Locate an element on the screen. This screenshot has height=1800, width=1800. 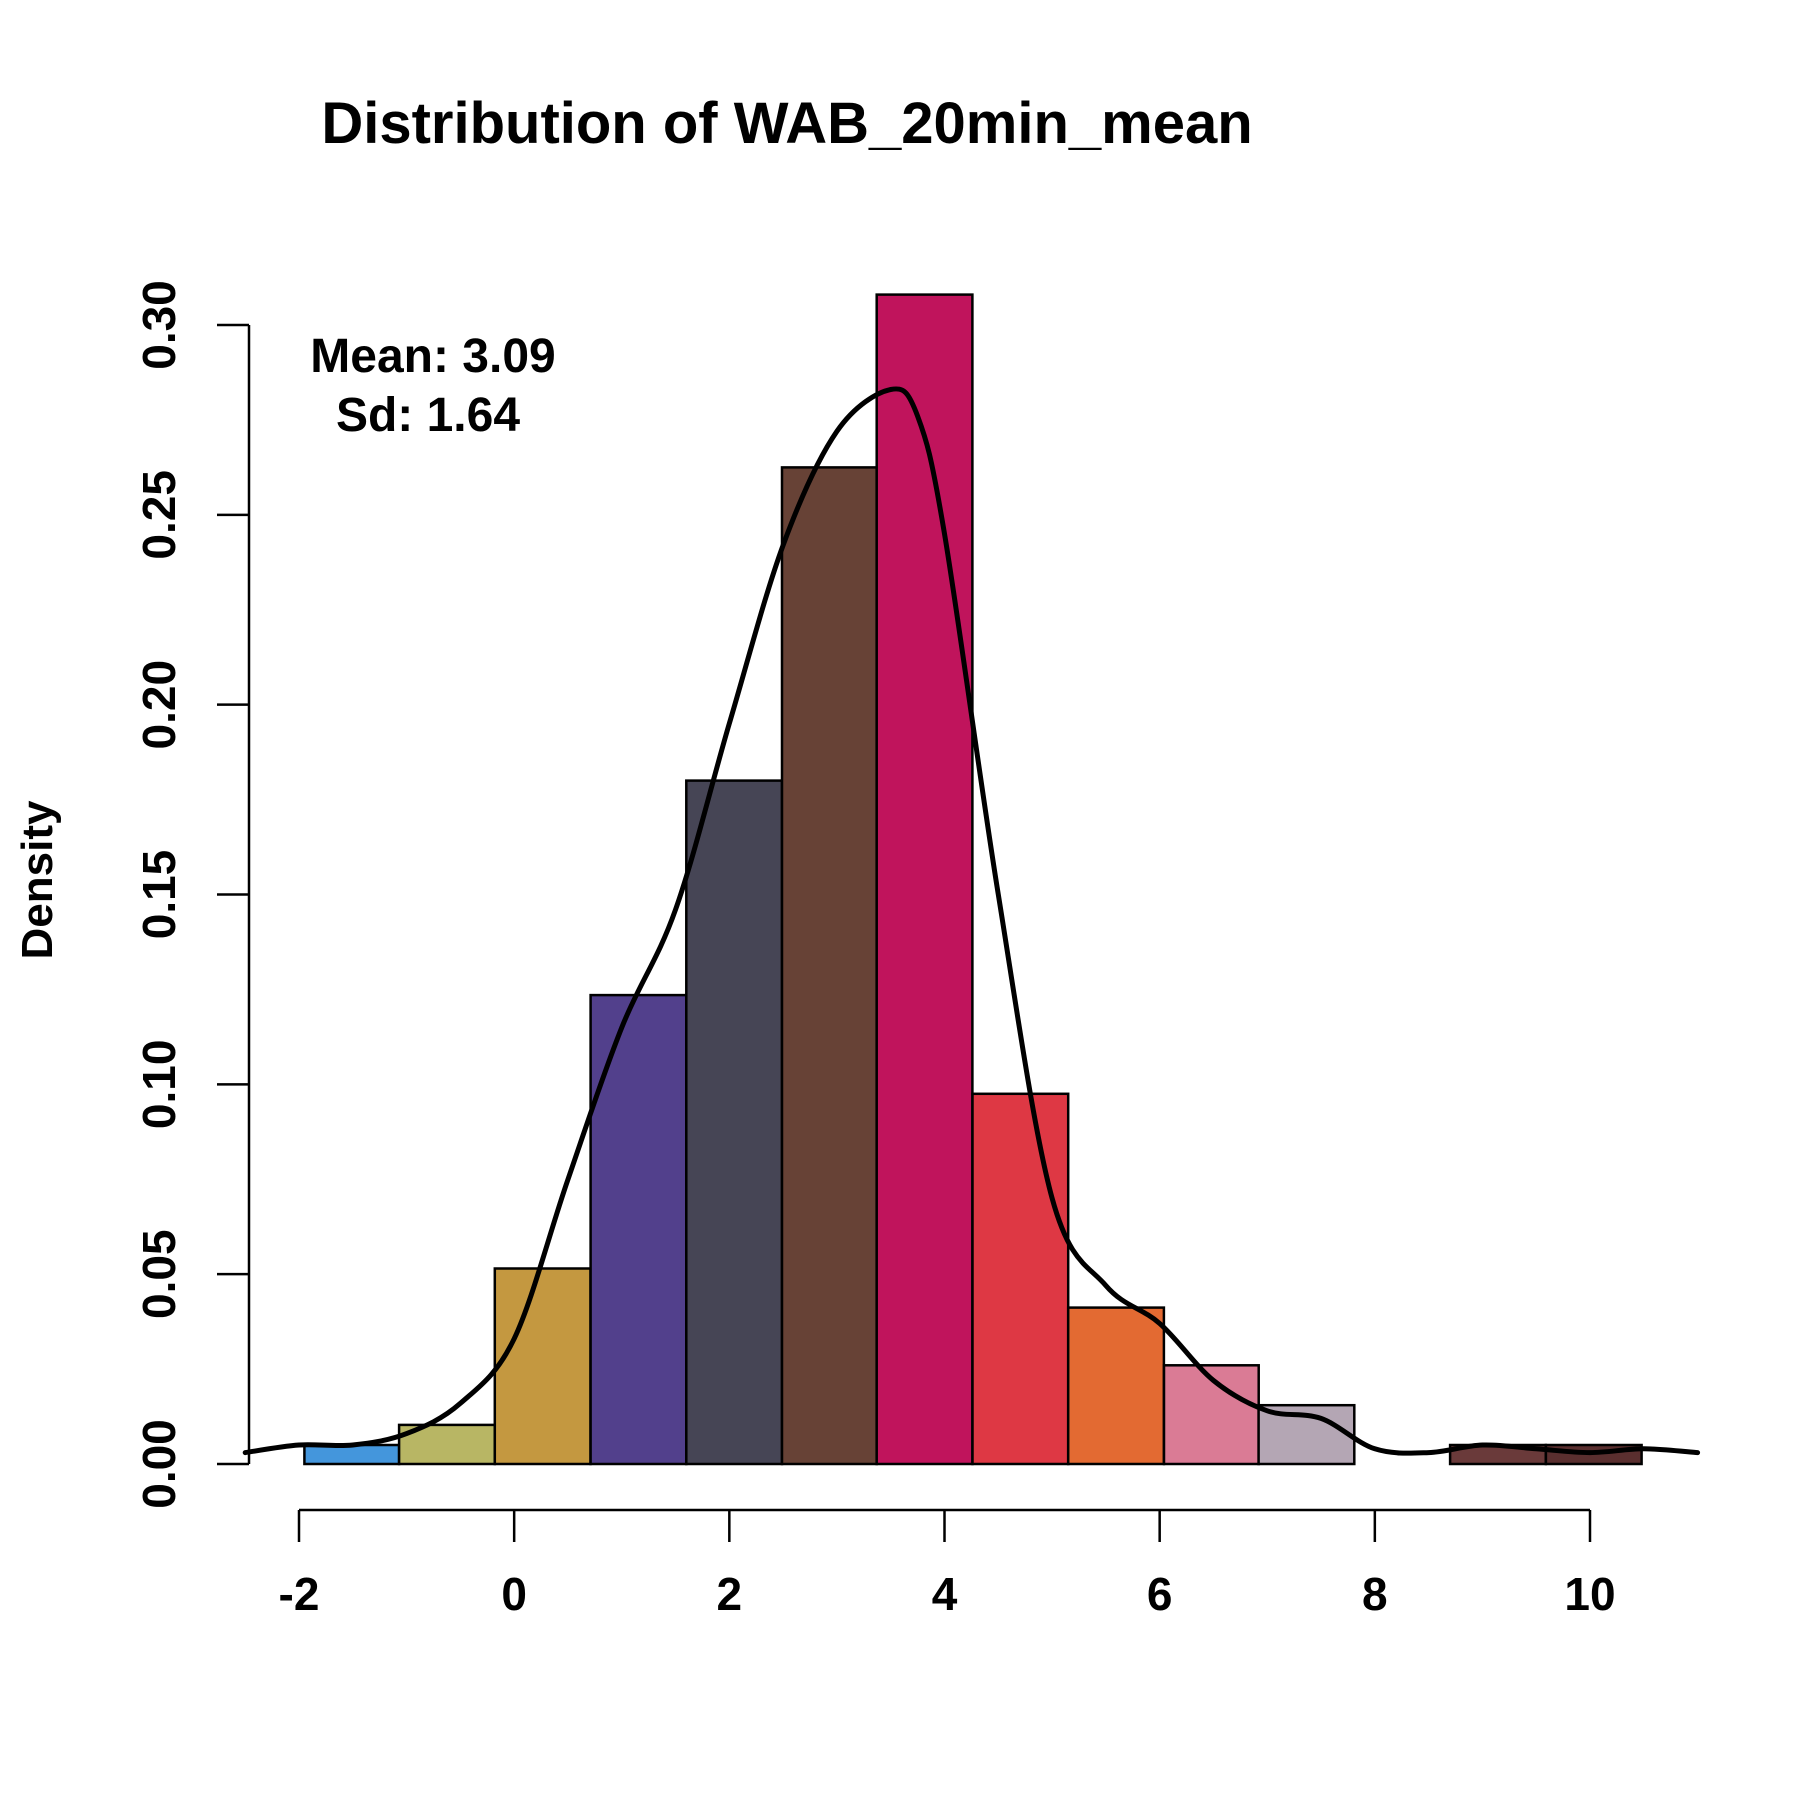
y-tick-label: 0.25 is located at coordinates (159, 515).